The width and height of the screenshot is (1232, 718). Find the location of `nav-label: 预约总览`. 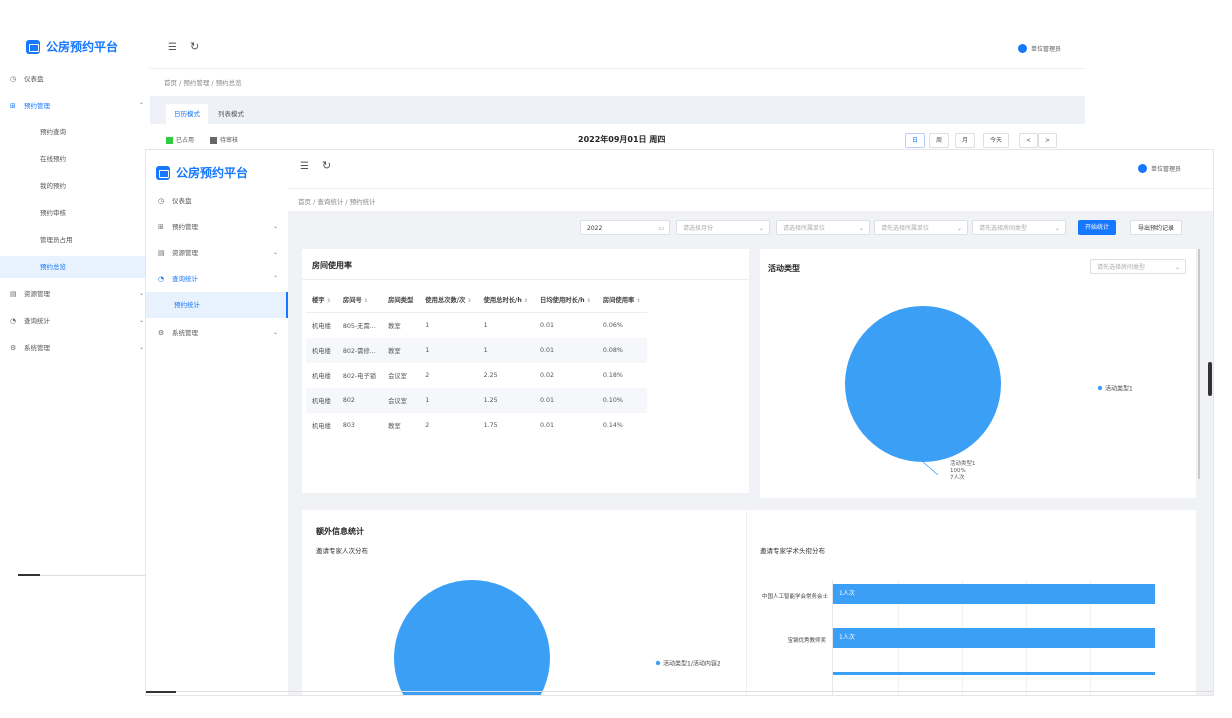

nav-label: 预约总览 is located at coordinates (53, 267).